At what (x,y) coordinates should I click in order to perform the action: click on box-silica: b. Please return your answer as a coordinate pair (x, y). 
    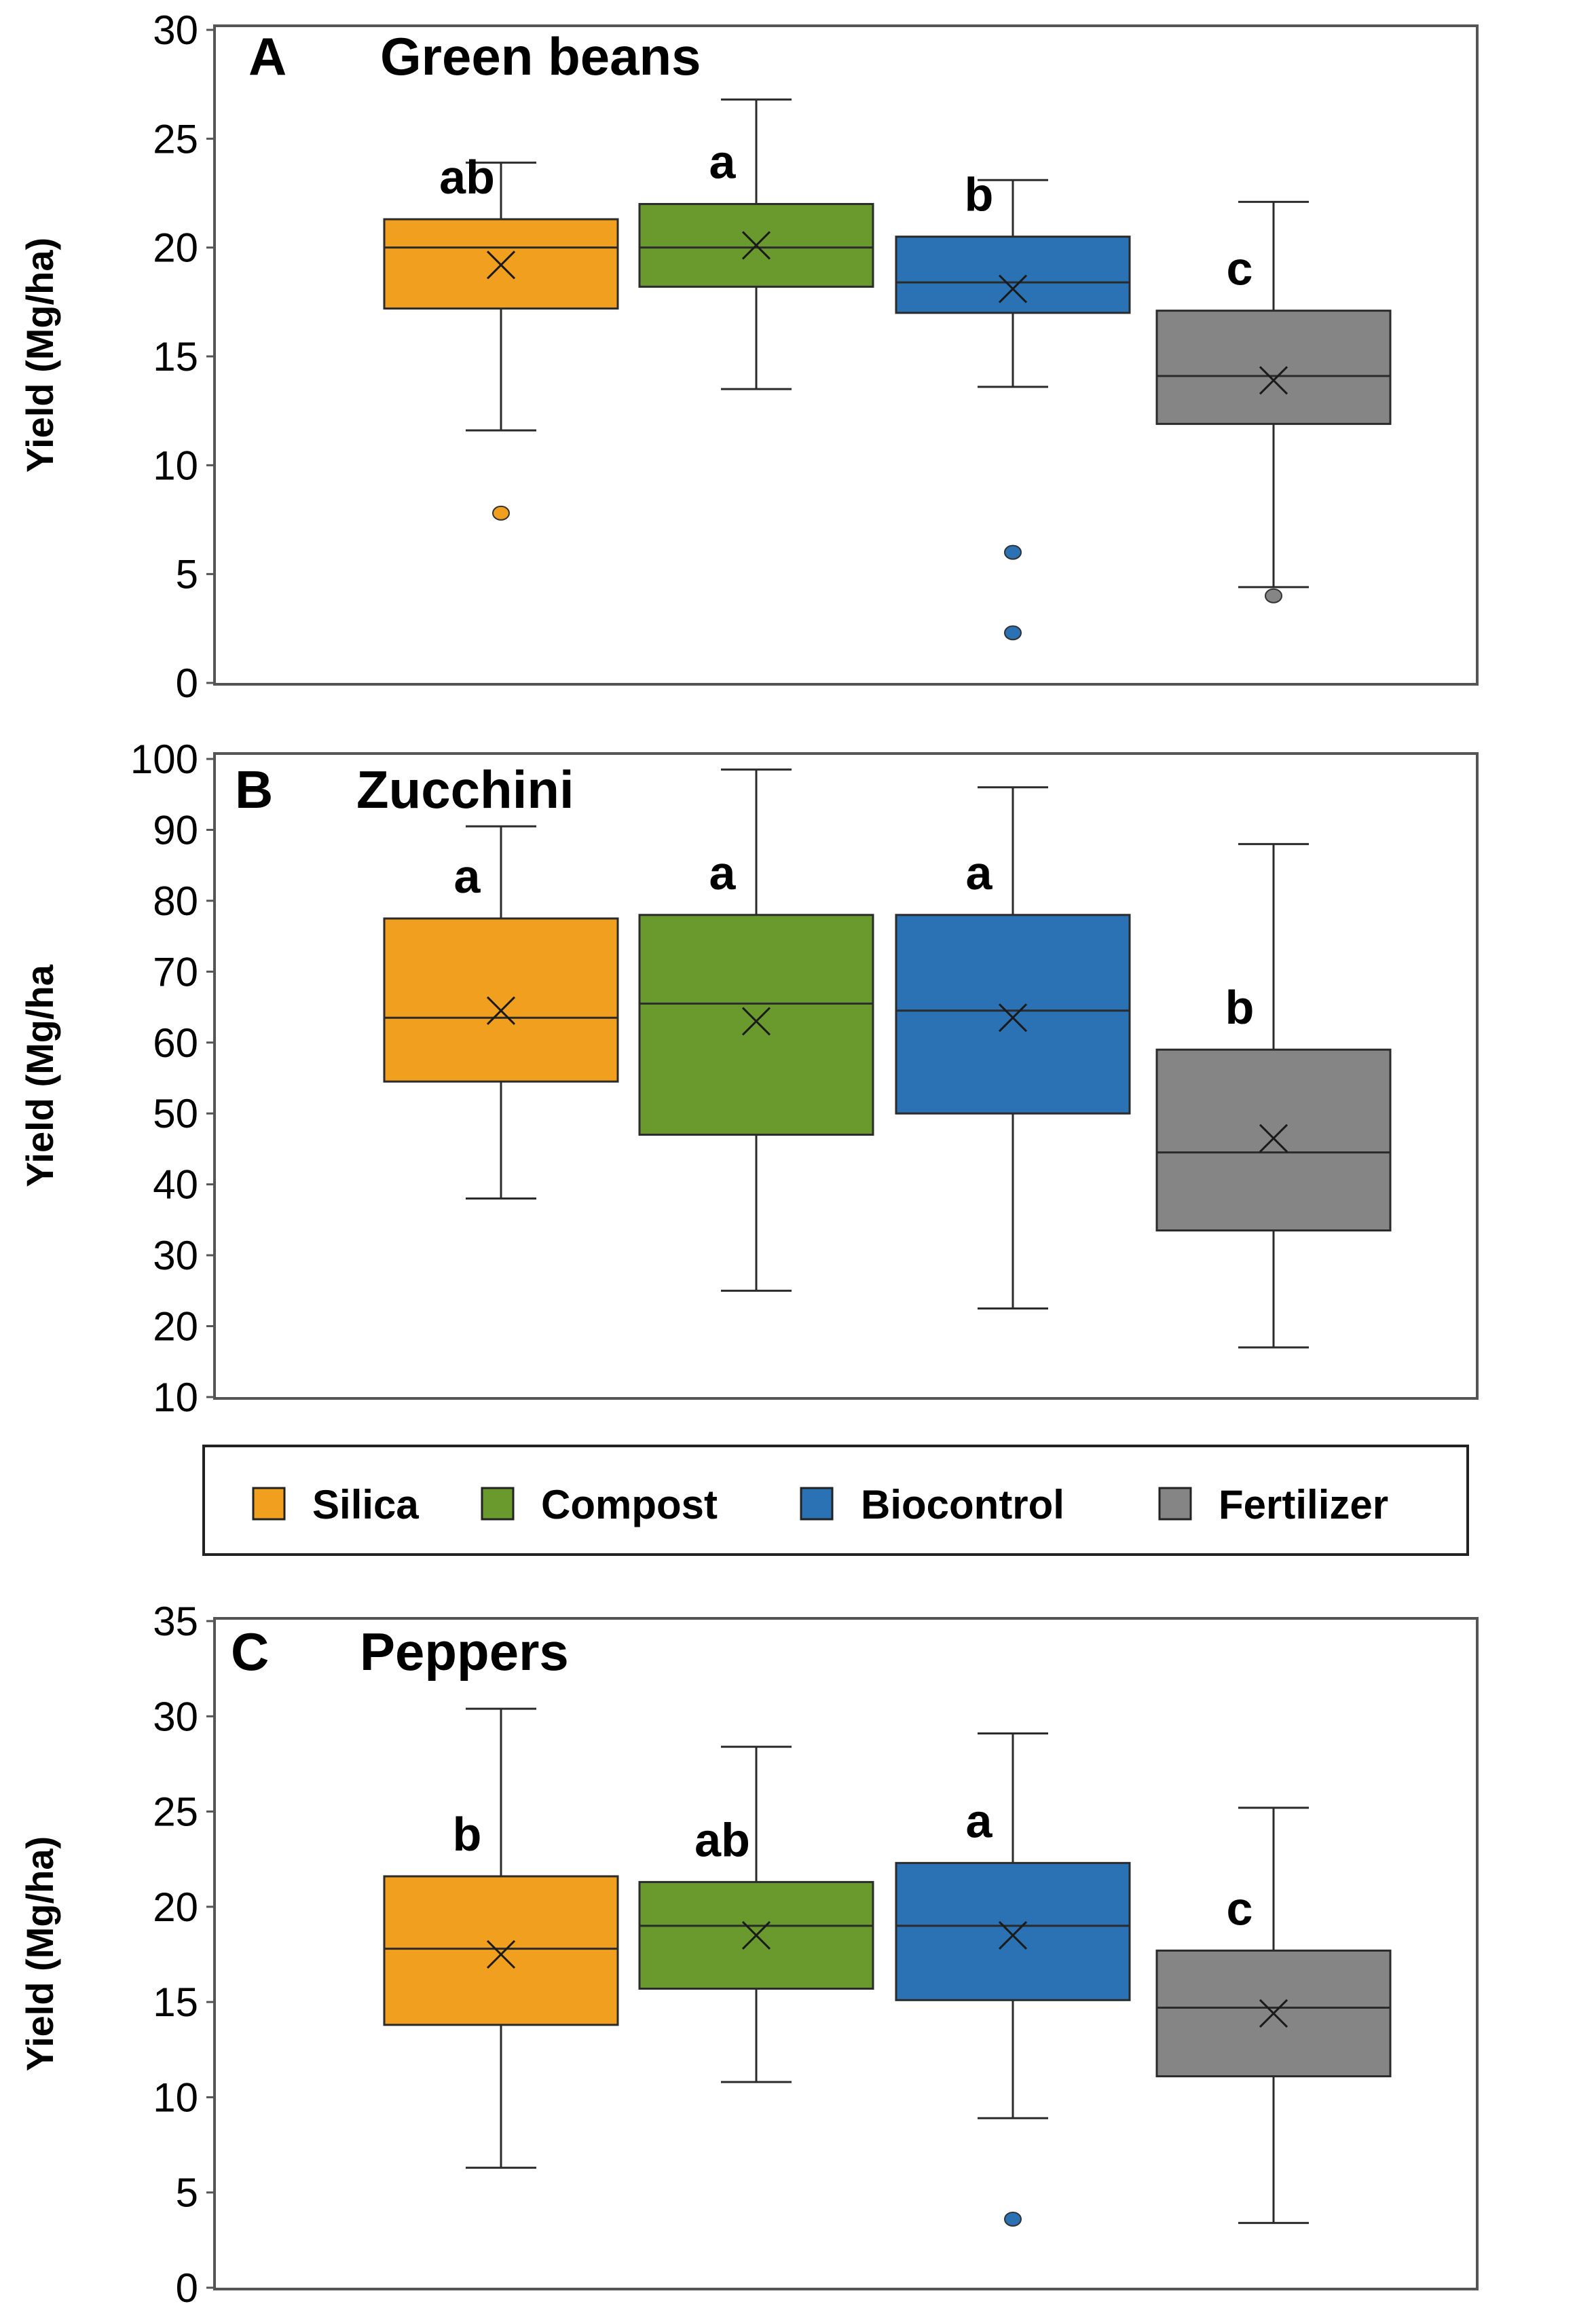
    Looking at the image, I should click on (501, 1938).